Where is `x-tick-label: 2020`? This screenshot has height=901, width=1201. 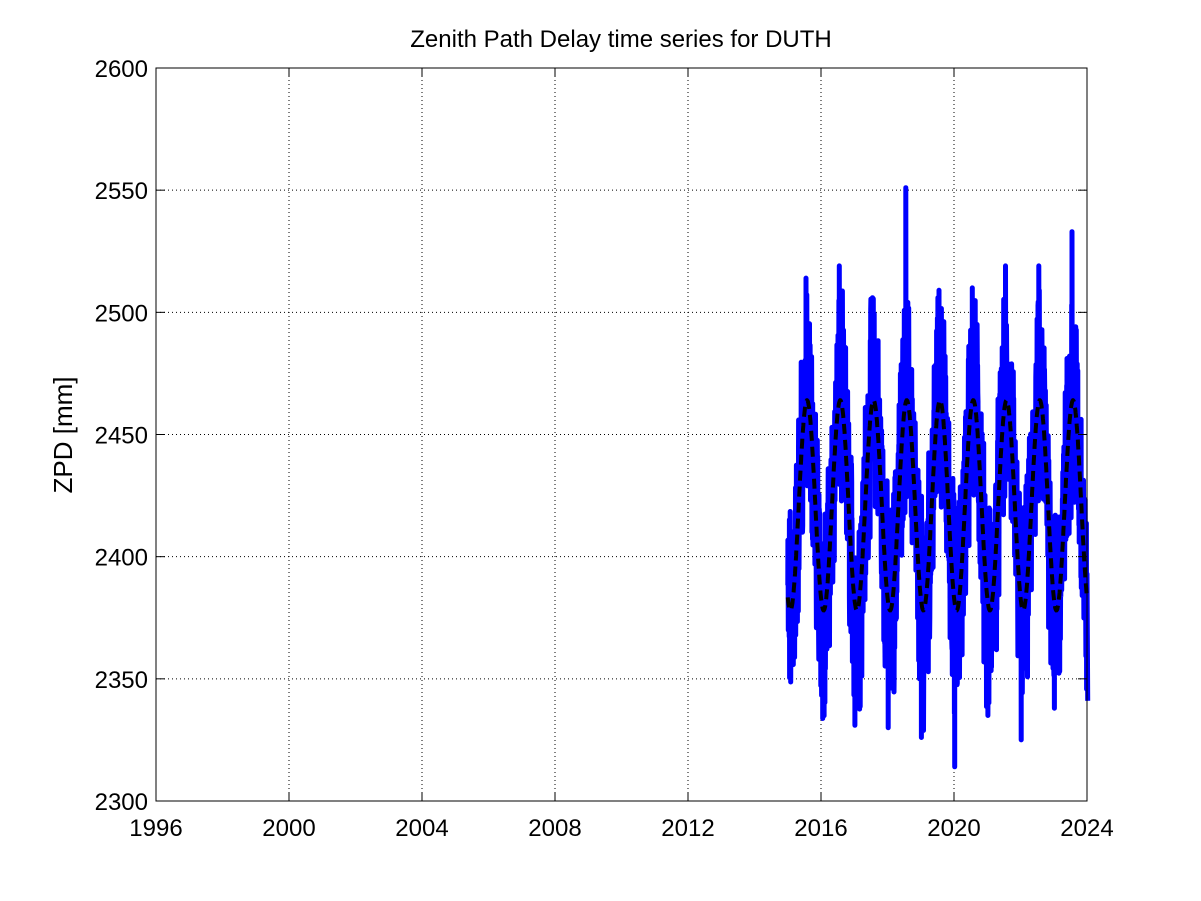
x-tick-label: 2020 is located at coordinates (953, 828).